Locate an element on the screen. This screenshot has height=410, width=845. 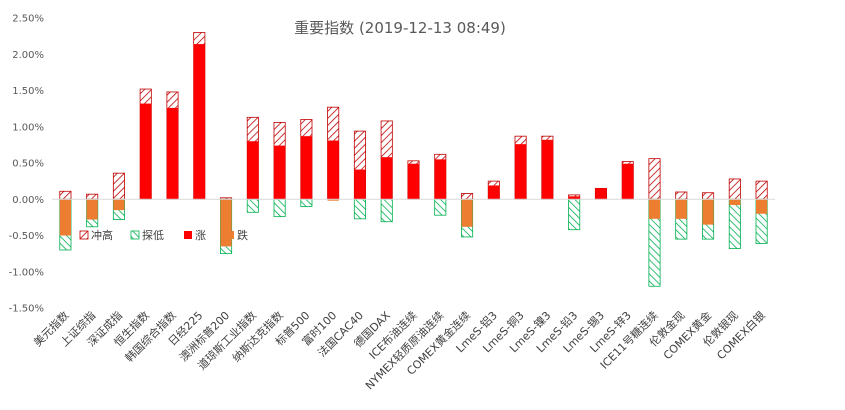
y-tick-label: -0.50% is located at coordinates (26, 236).